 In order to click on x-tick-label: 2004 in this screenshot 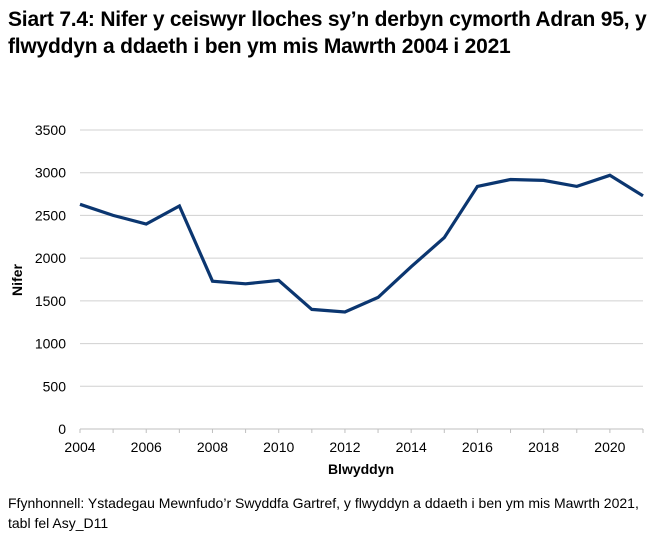, I will do `click(79, 447)`.